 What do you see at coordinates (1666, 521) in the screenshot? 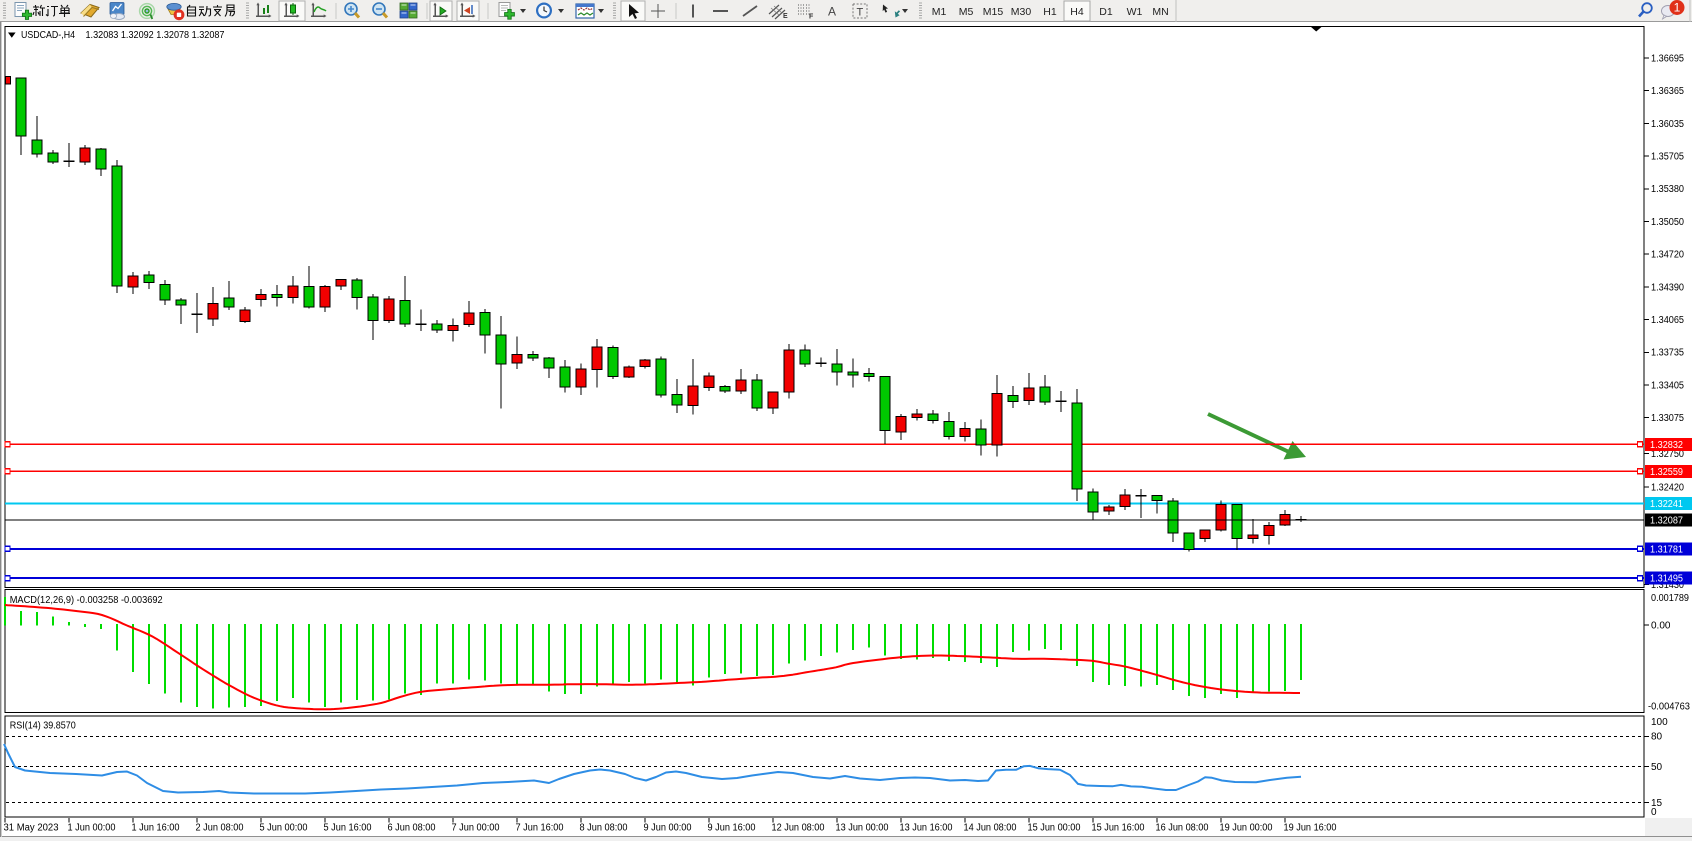
I see `svg-text: 1.32087` at bounding box center [1666, 521].